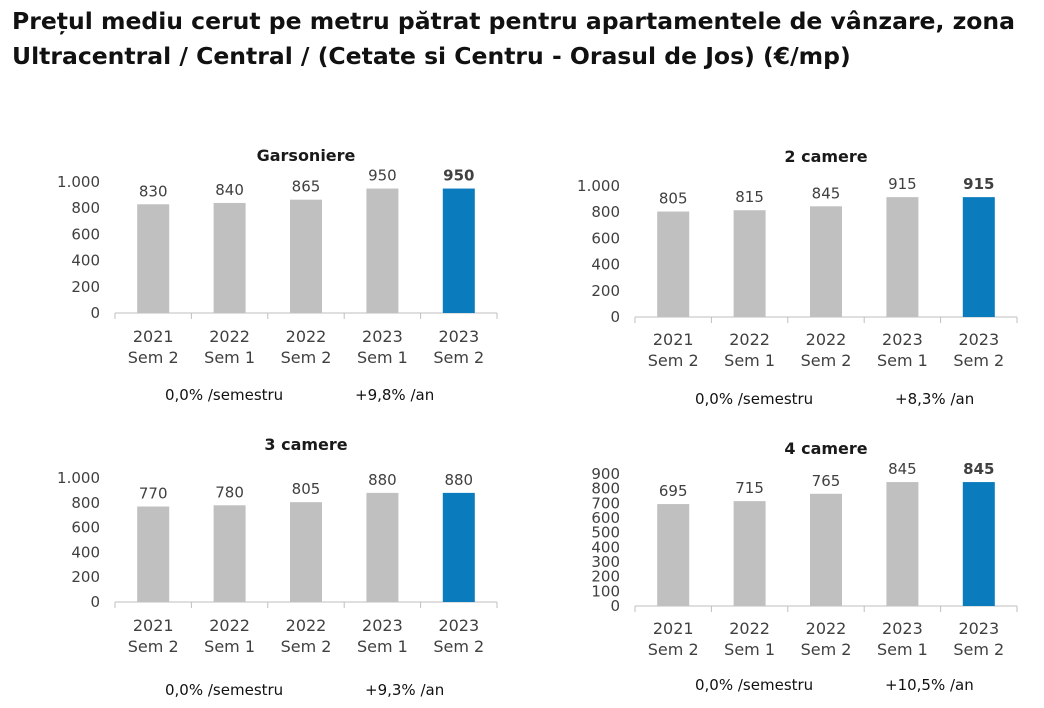 The height and width of the screenshot is (708, 1044). I want to click on growth-year: +10,5% /an, so click(929, 685).